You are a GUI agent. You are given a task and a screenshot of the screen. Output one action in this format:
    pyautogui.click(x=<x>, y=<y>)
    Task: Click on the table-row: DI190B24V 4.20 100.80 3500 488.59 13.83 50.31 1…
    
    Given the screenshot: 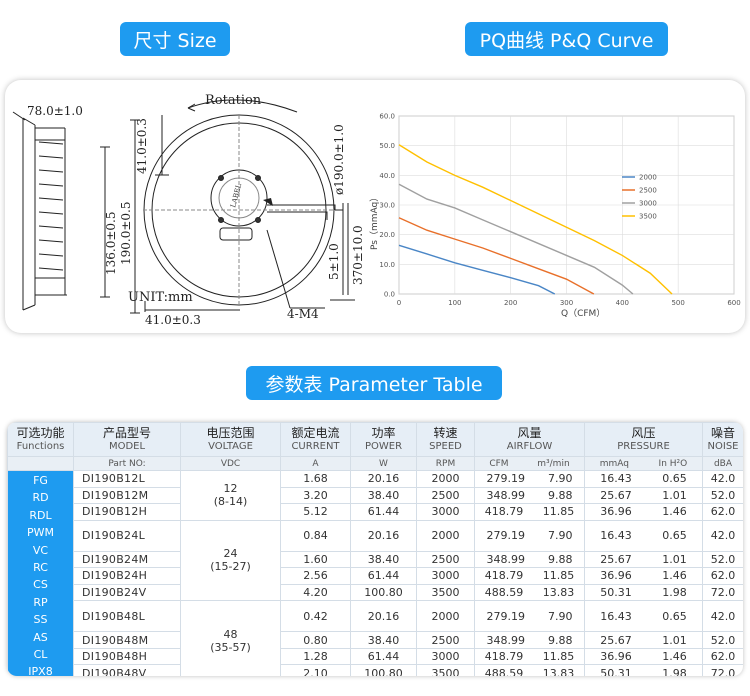 What is the action you would take?
    pyautogui.click(x=375, y=592)
    